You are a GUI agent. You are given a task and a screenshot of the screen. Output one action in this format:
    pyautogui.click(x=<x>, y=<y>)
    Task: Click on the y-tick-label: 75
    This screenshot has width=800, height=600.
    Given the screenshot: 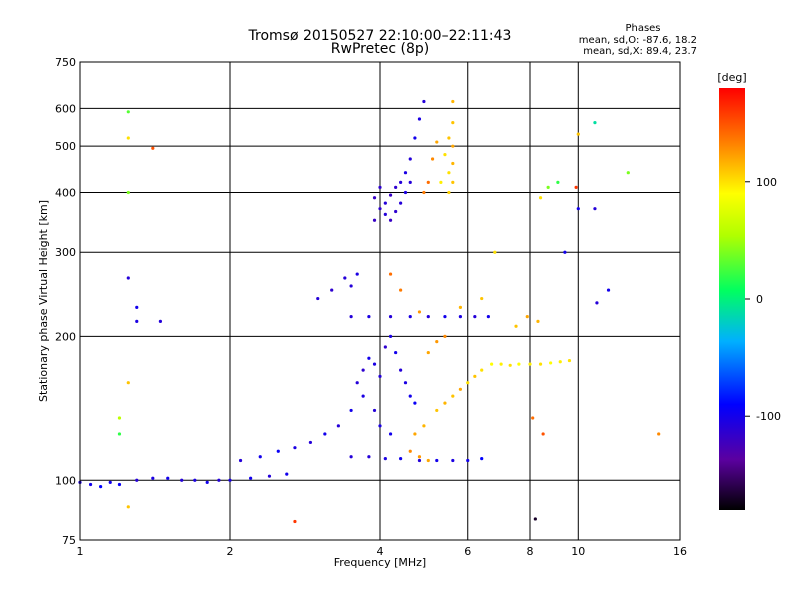 What is the action you would take?
    pyautogui.click(x=69, y=540)
    